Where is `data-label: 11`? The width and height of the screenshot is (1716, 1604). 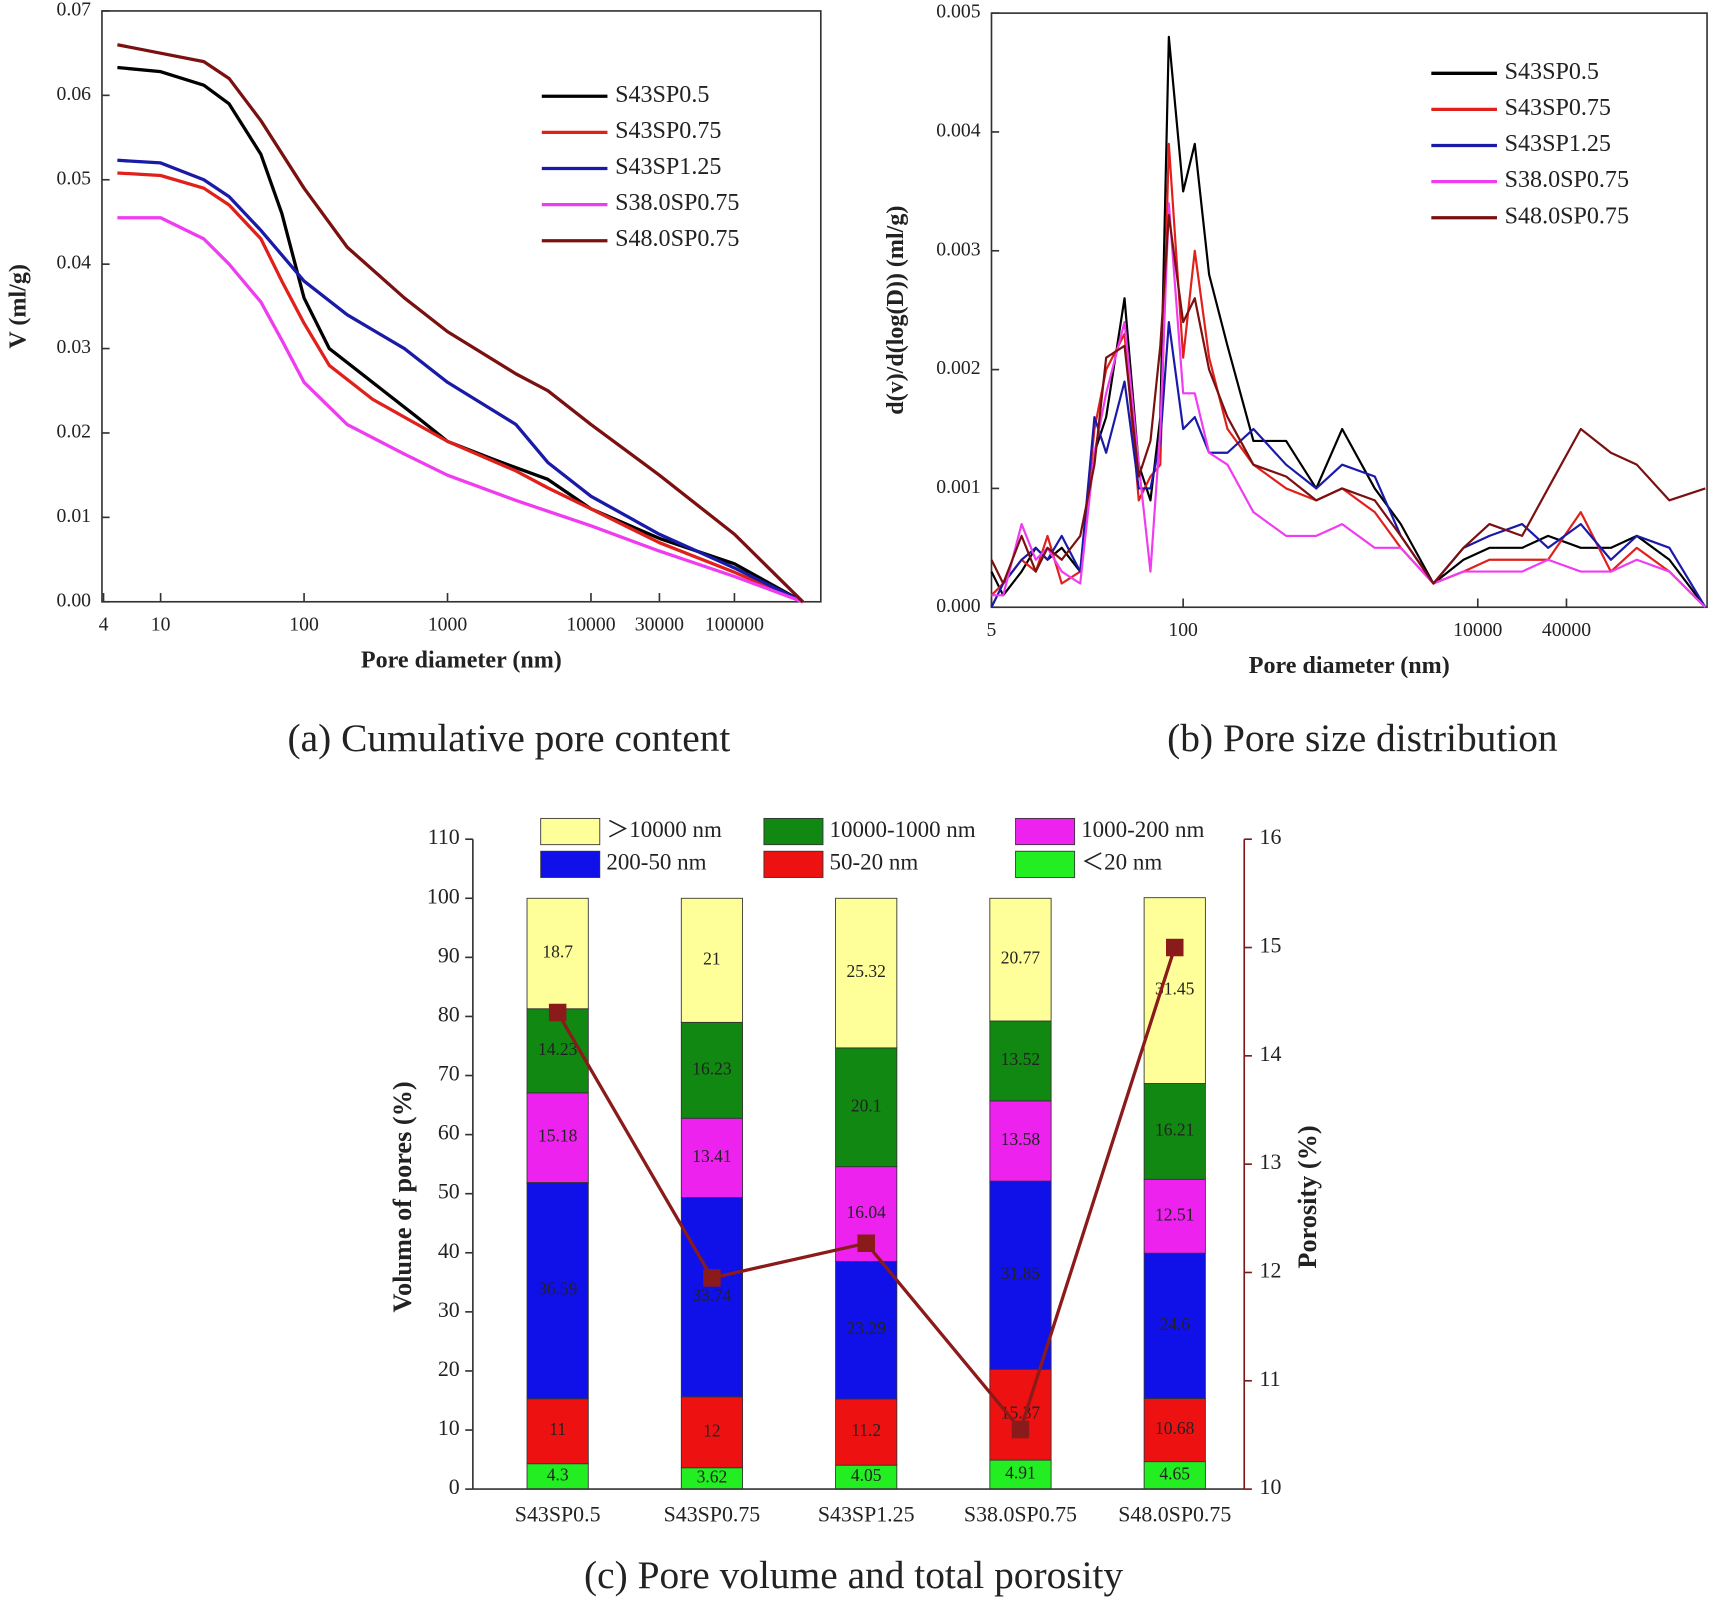
data-label: 11 is located at coordinates (557, 1429).